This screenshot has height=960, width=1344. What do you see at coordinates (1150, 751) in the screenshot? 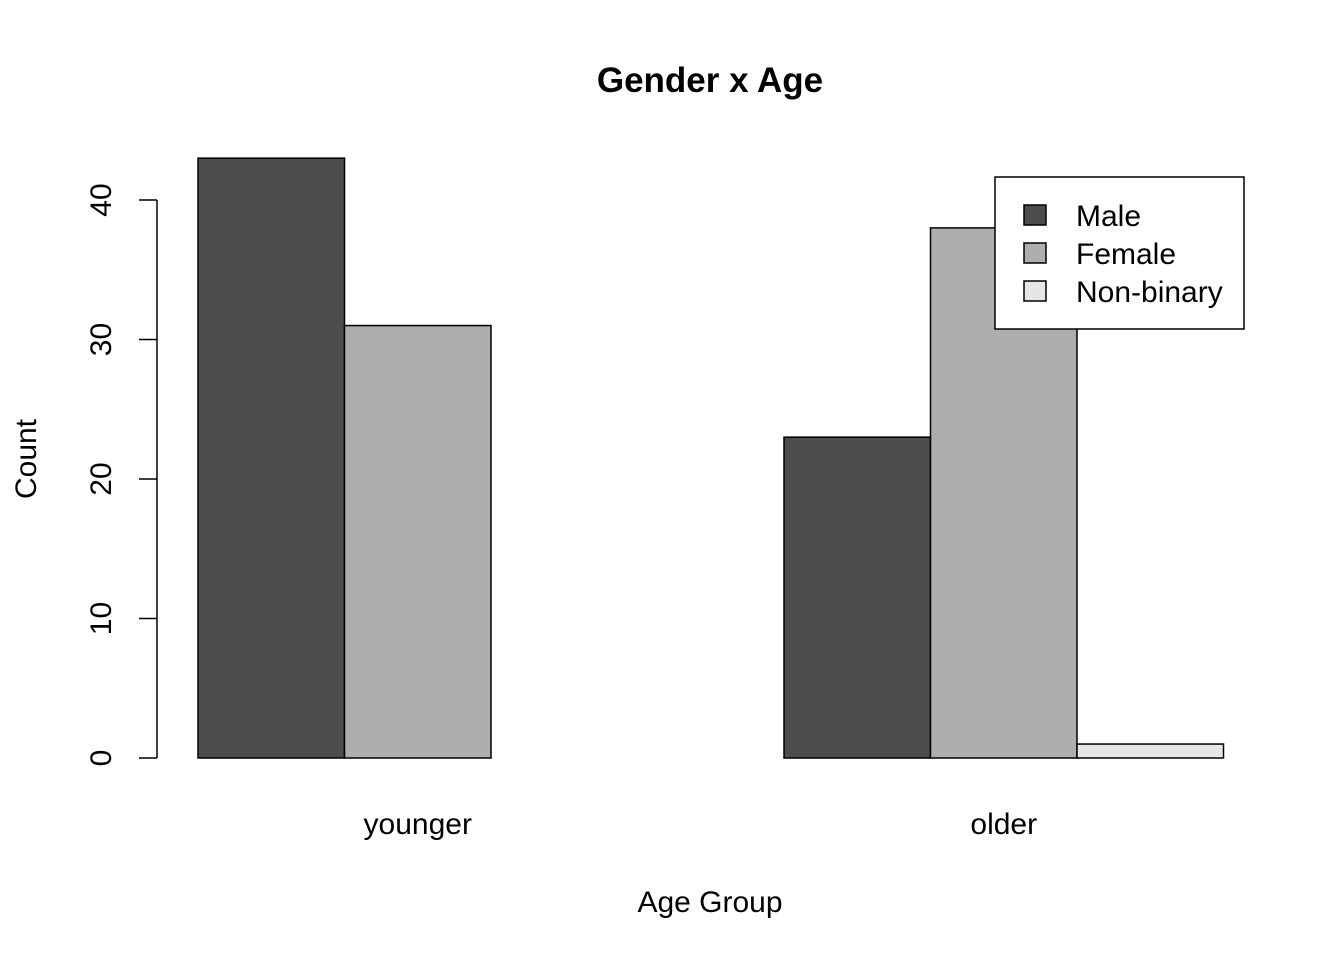
I see `bar-non-binary-older` at bounding box center [1150, 751].